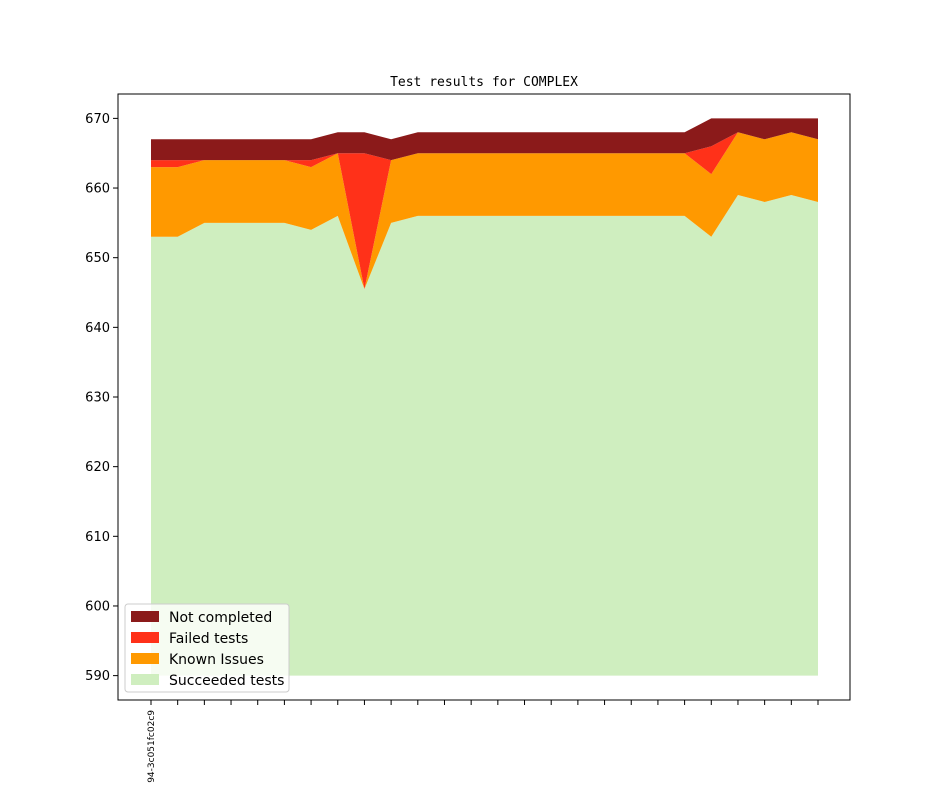  I want to click on y-tick-label: 650, so click(97, 258).